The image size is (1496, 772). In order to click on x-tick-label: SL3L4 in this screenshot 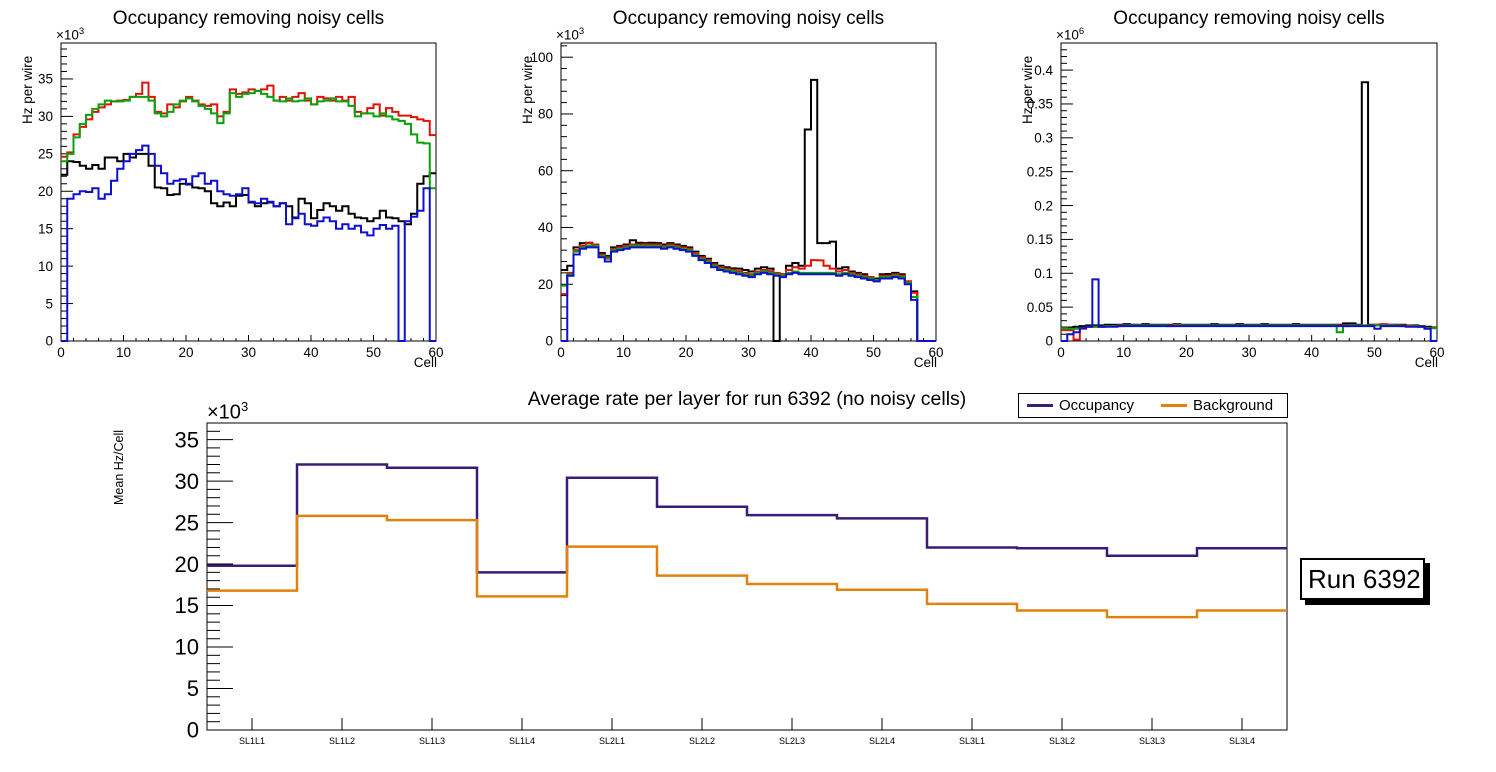, I will do `click(1242, 741)`.